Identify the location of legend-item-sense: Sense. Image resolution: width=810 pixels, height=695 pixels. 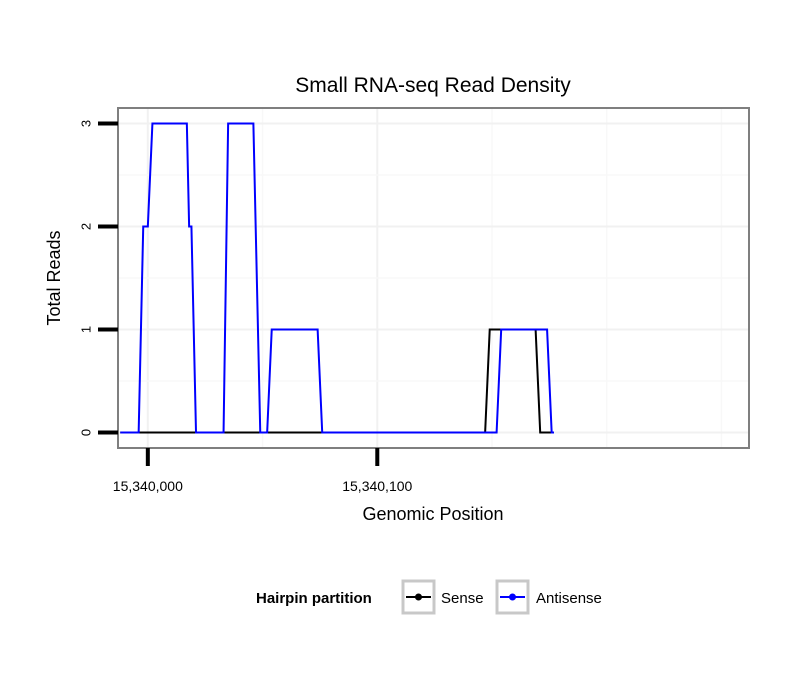
(442, 597).